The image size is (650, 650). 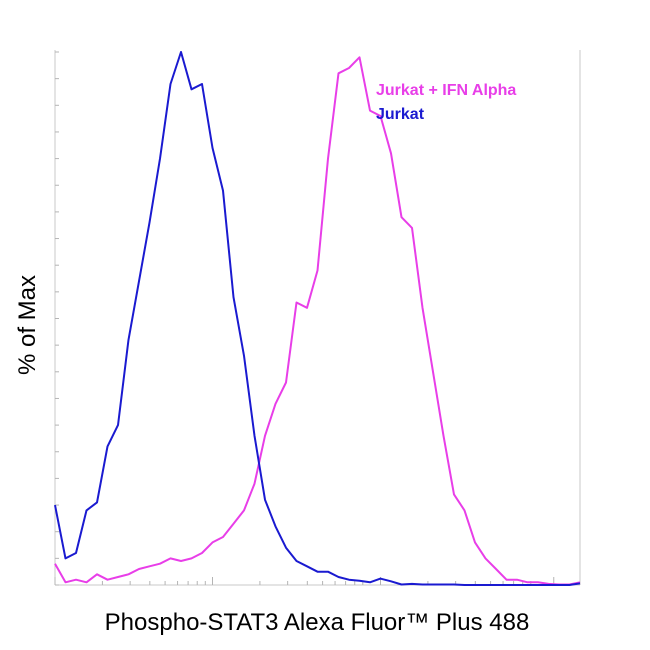 I want to click on y-axis-label: % of Max, so click(x=27, y=325).